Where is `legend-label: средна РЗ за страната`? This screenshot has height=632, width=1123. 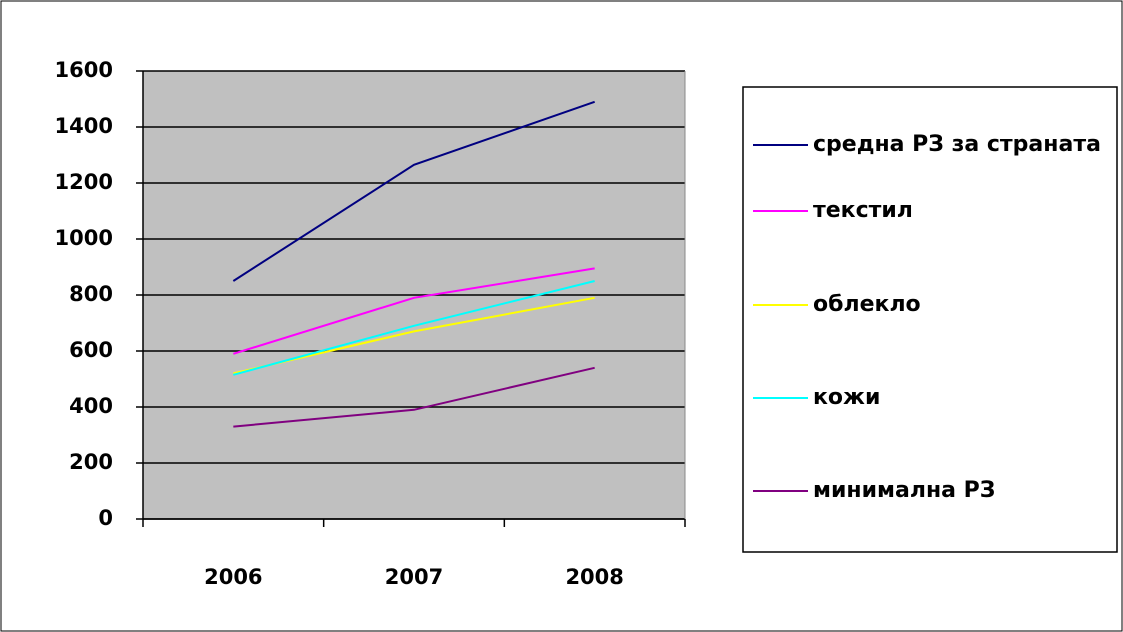
legend-label: средна РЗ за страната is located at coordinates (957, 144).